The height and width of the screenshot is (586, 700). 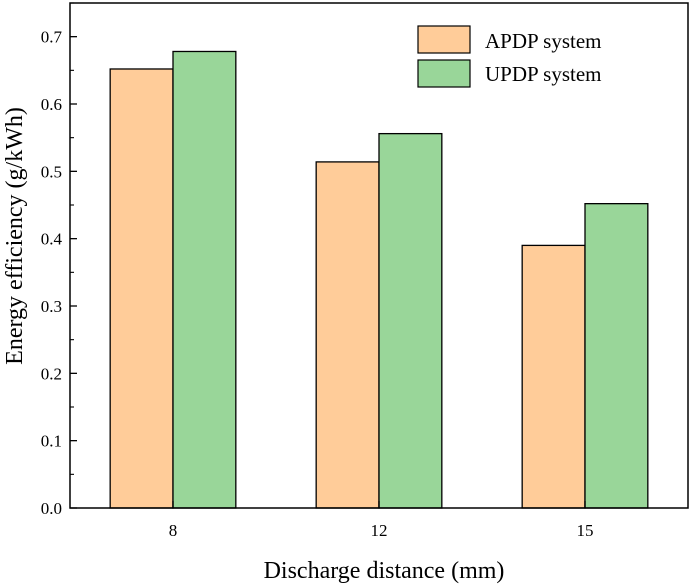 What do you see at coordinates (51, 306) in the screenshot?
I see `y-tick-label: 0.3` at bounding box center [51, 306].